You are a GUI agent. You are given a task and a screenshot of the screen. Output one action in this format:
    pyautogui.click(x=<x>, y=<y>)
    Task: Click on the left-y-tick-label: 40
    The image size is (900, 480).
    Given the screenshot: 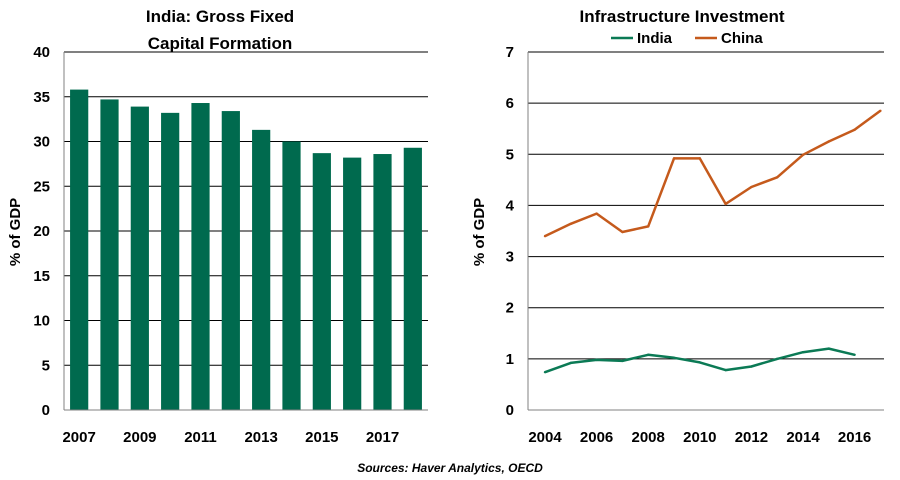 What is the action you would take?
    pyautogui.click(x=41, y=52)
    